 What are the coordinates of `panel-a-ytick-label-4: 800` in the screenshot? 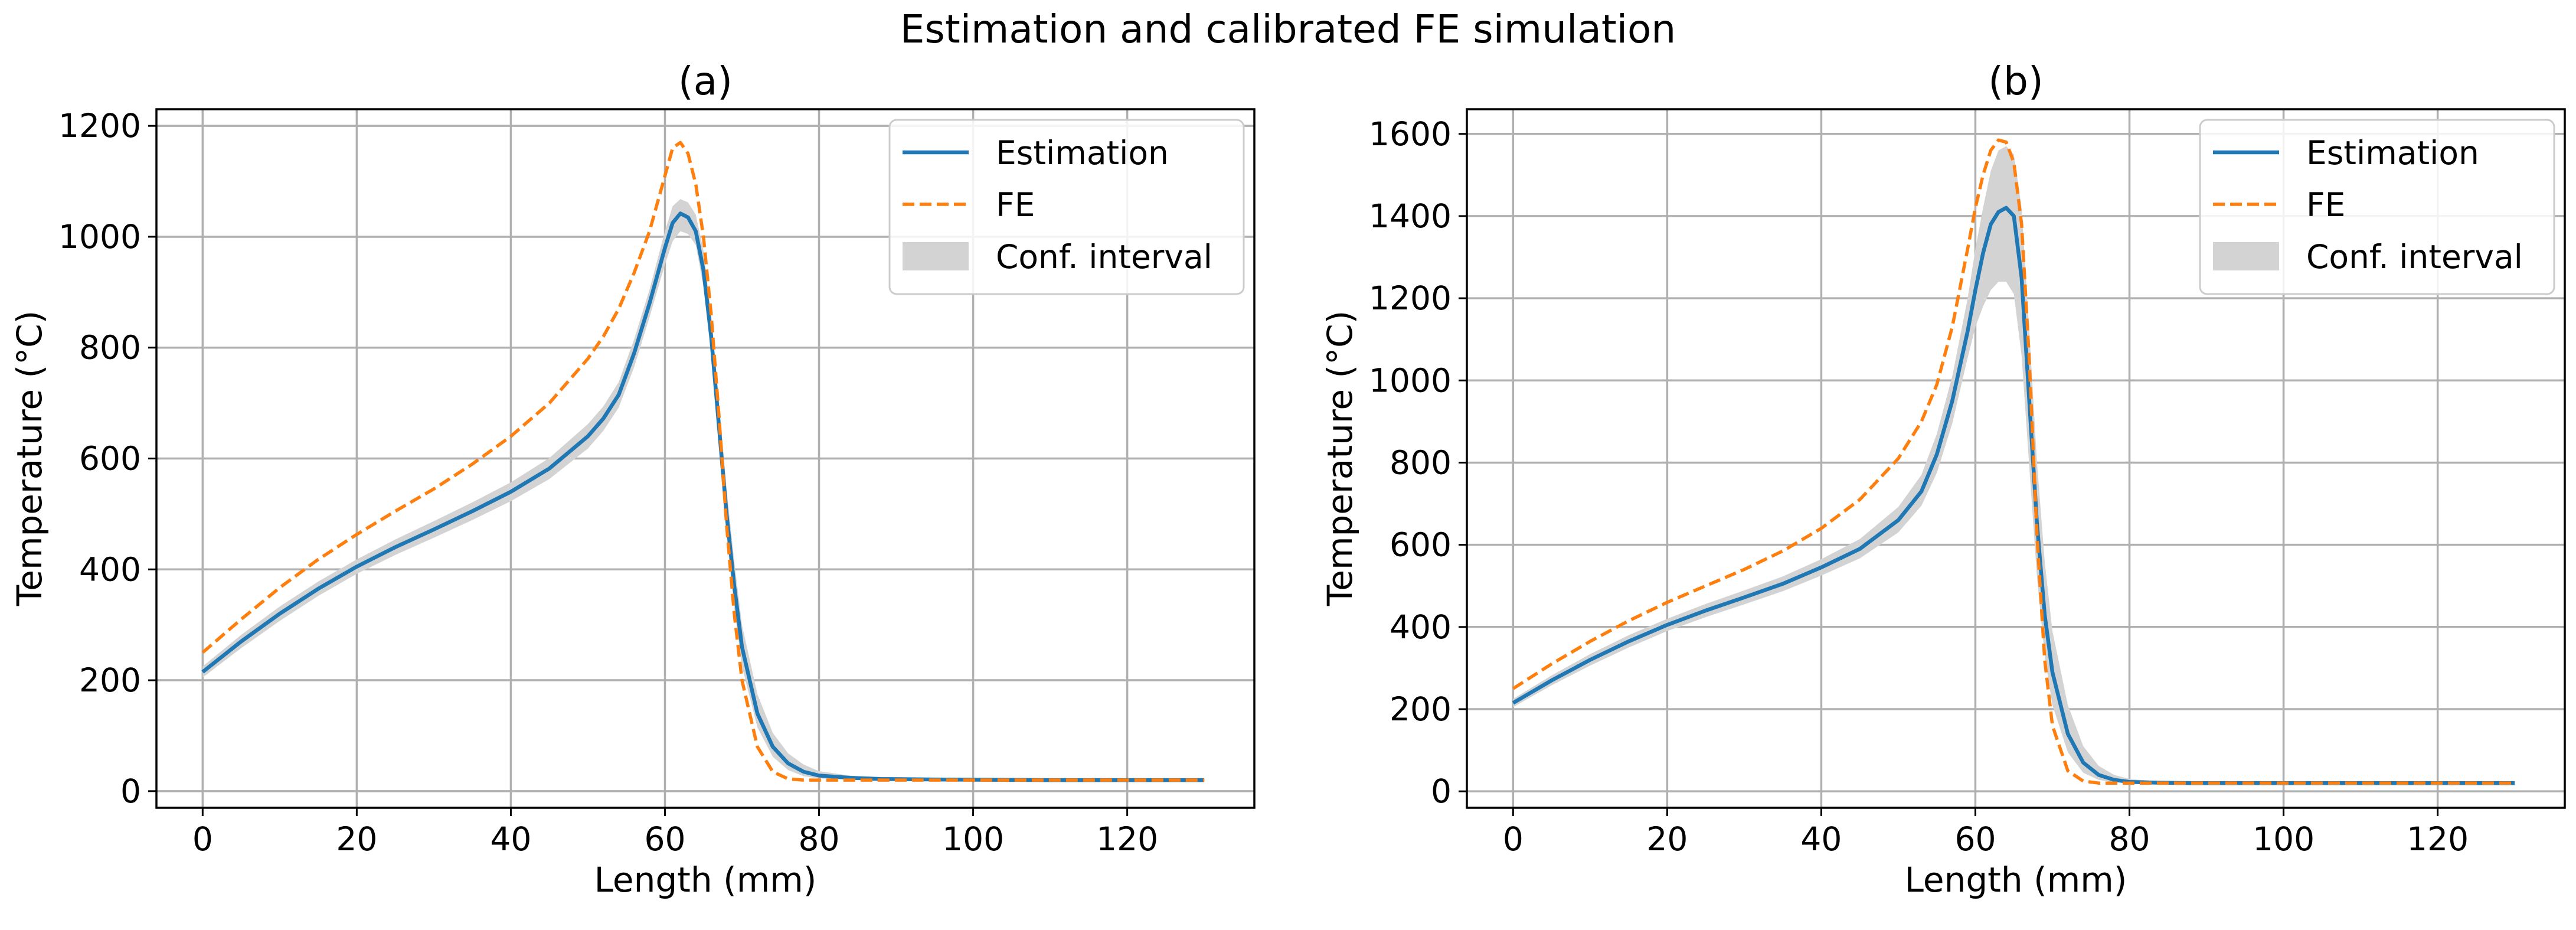 It's located at (110, 348).